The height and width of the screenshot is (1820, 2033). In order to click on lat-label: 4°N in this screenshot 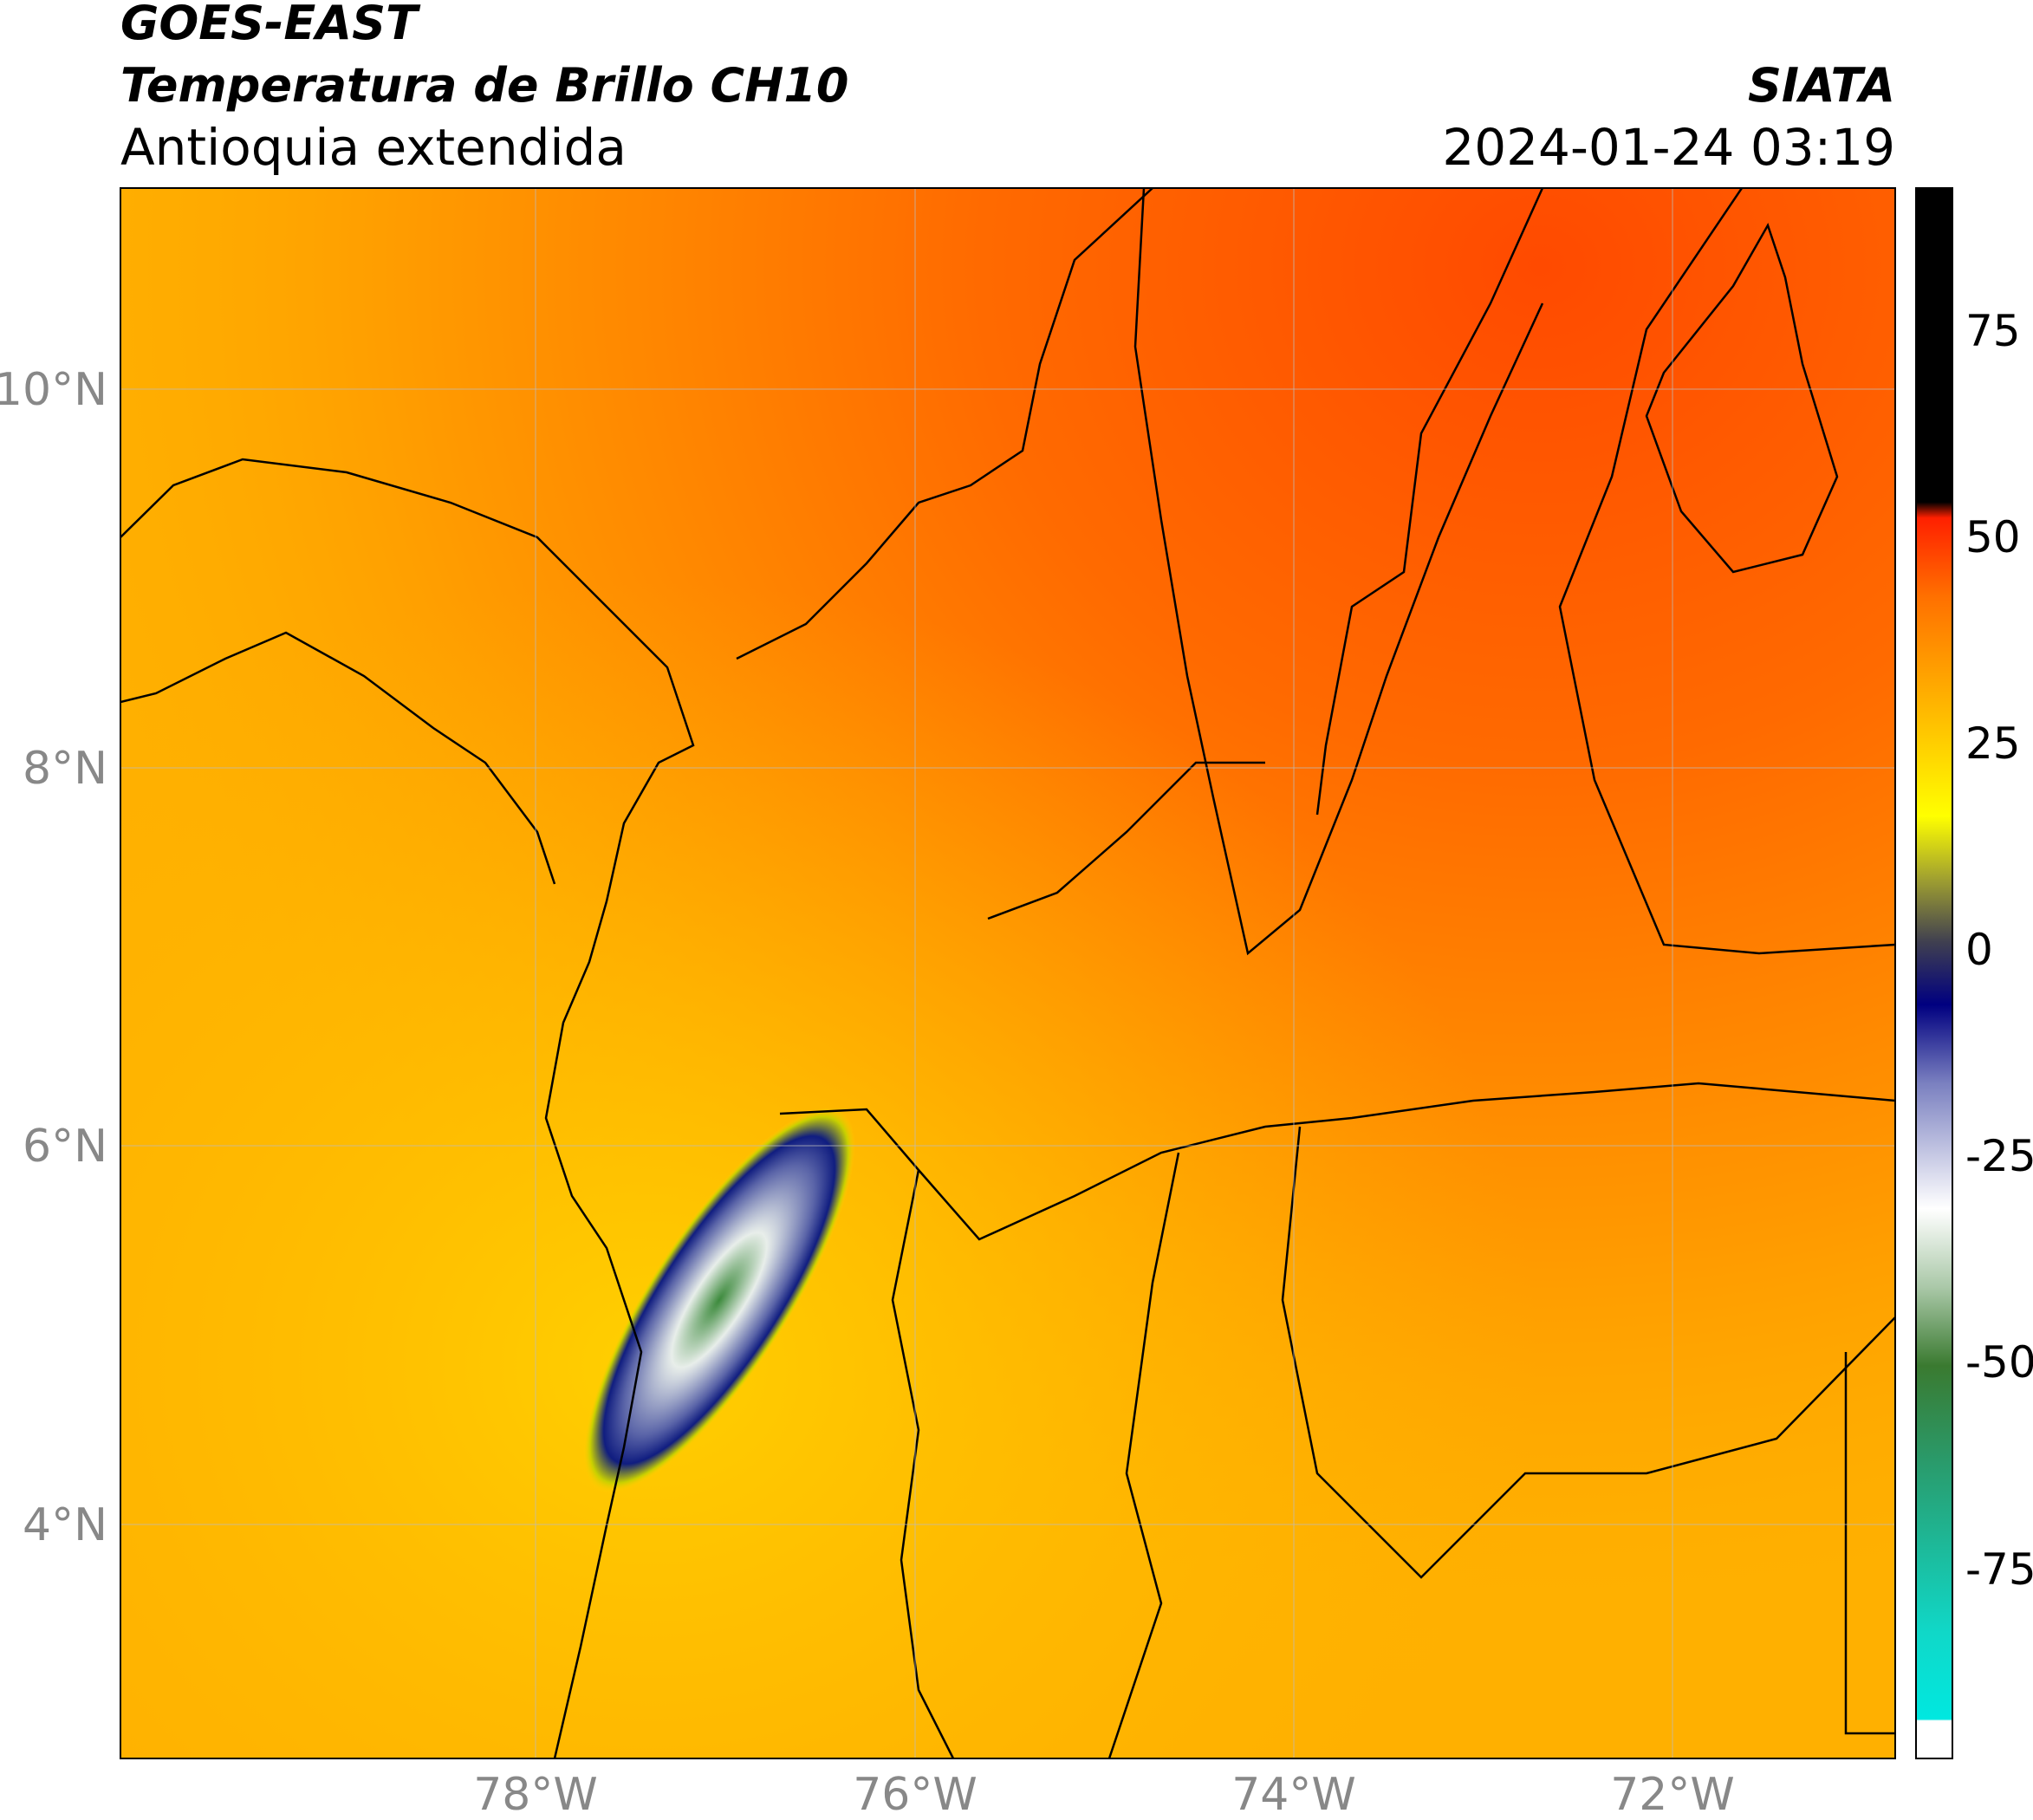, I will do `click(65, 1525)`.